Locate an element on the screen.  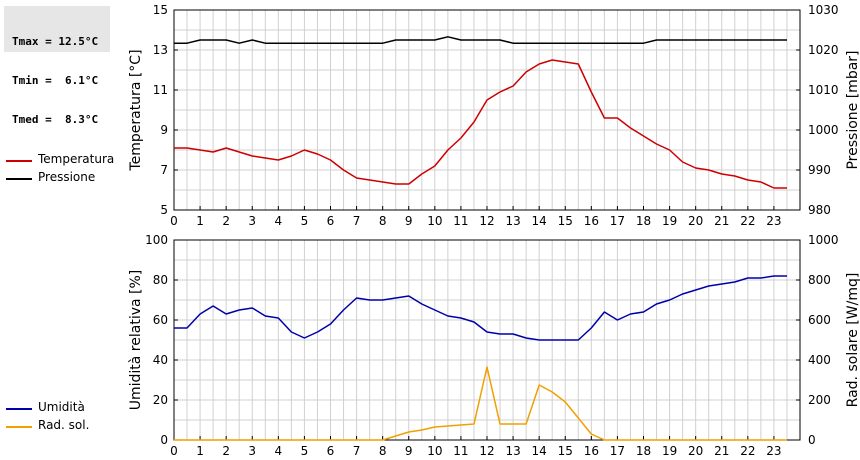
y2-tick-label: 980 is located at coordinates (819, 210).